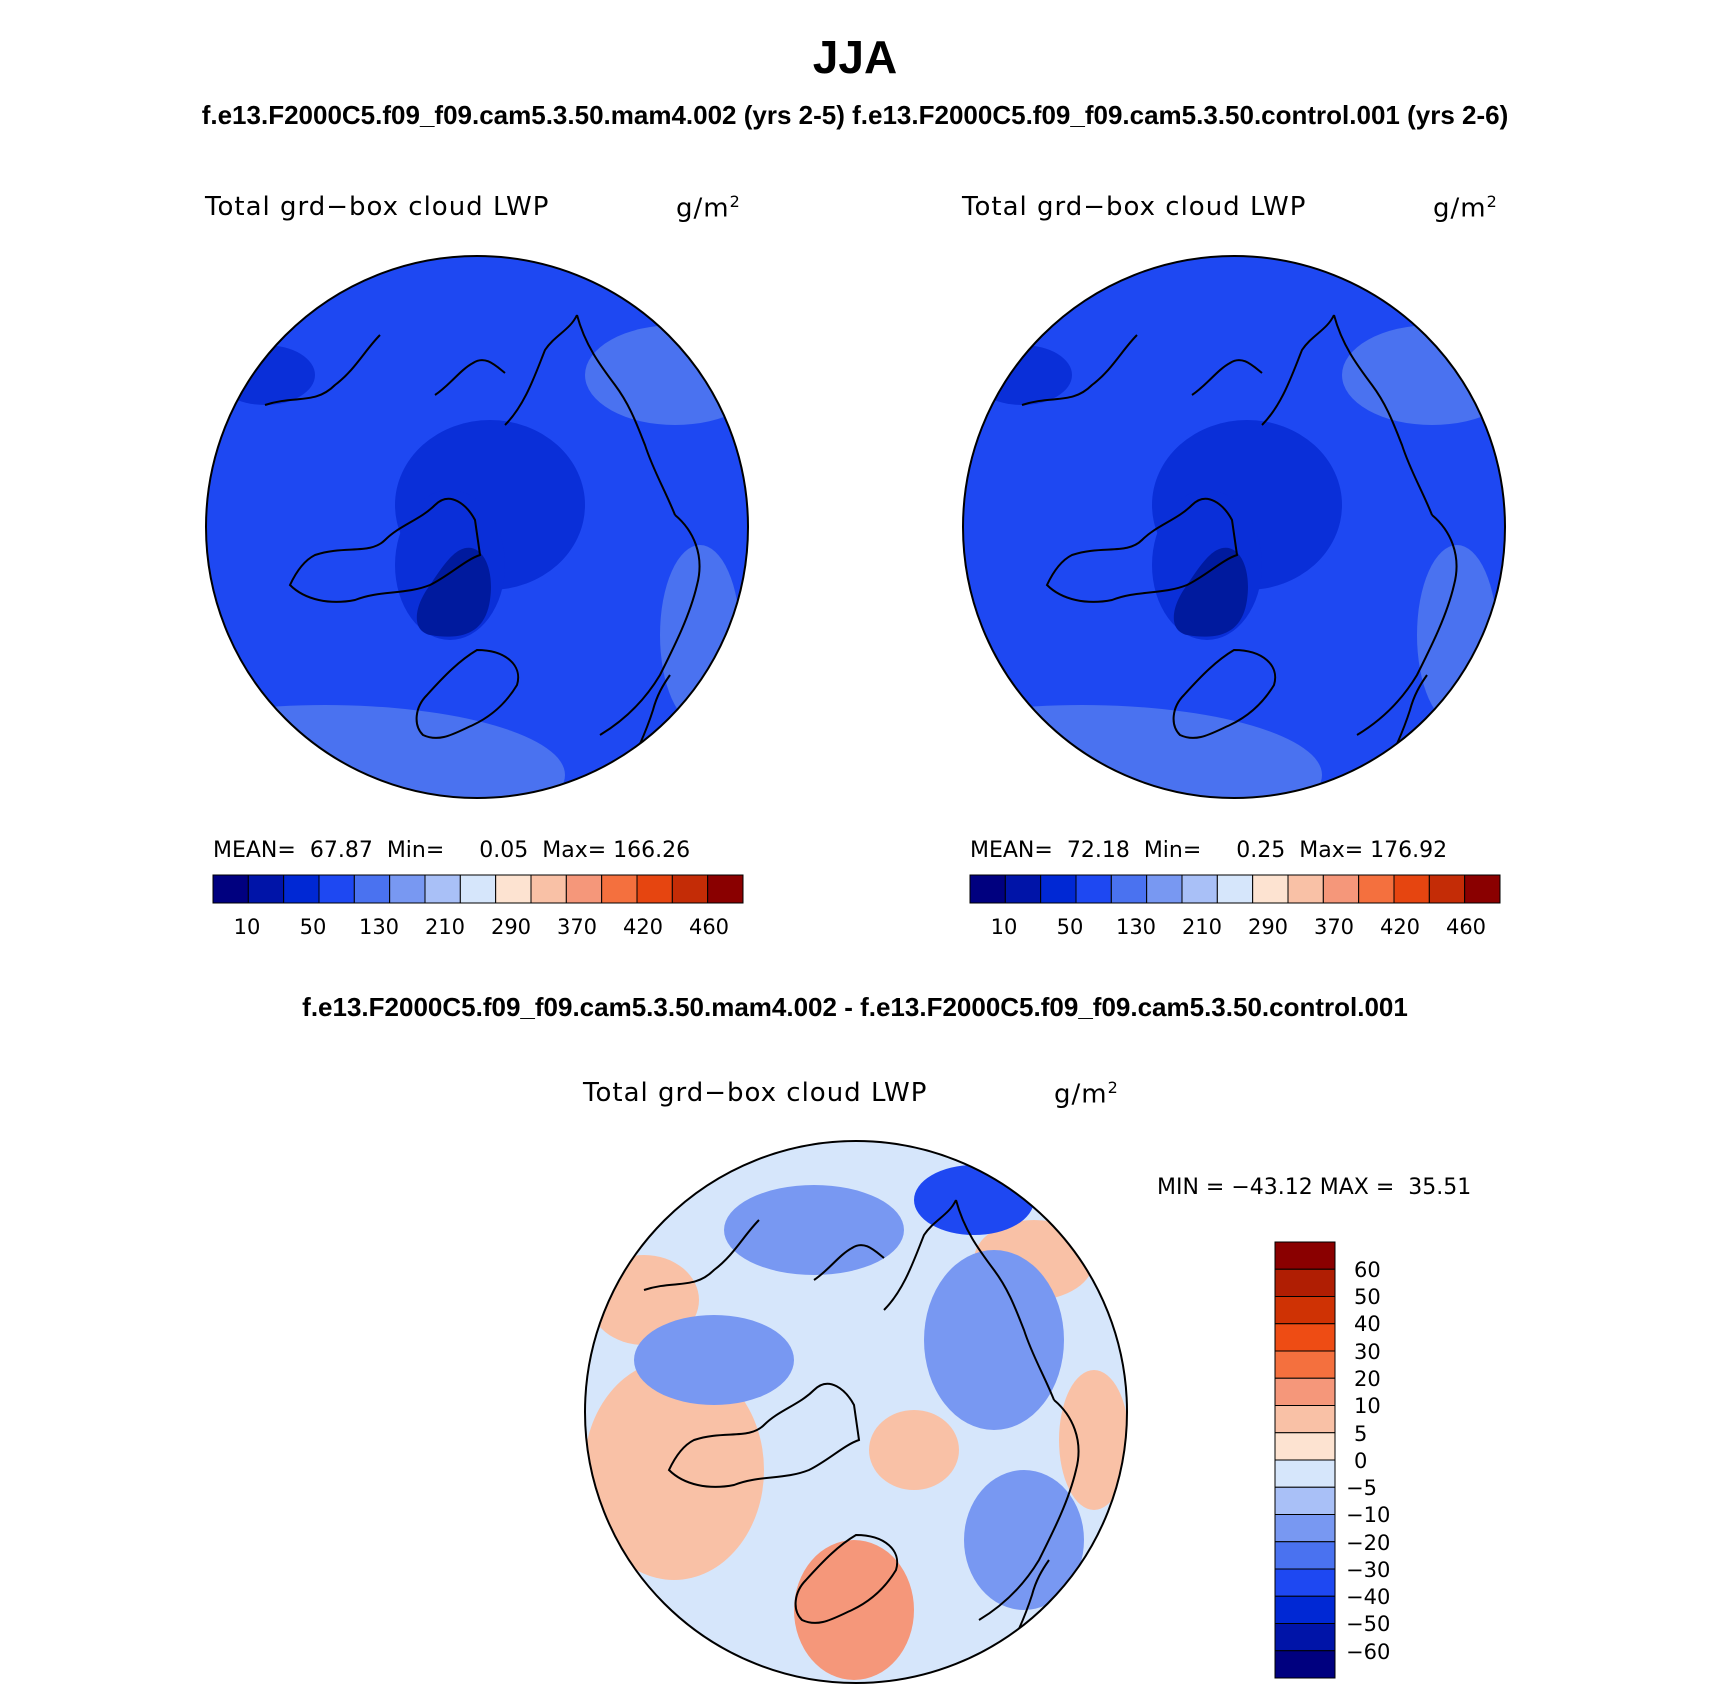 Image resolution: width=1710 pixels, height=1685 pixels. Describe the element at coordinates (1202, 927) in the screenshot. I see `panel2-cbar-tick: 210` at that location.